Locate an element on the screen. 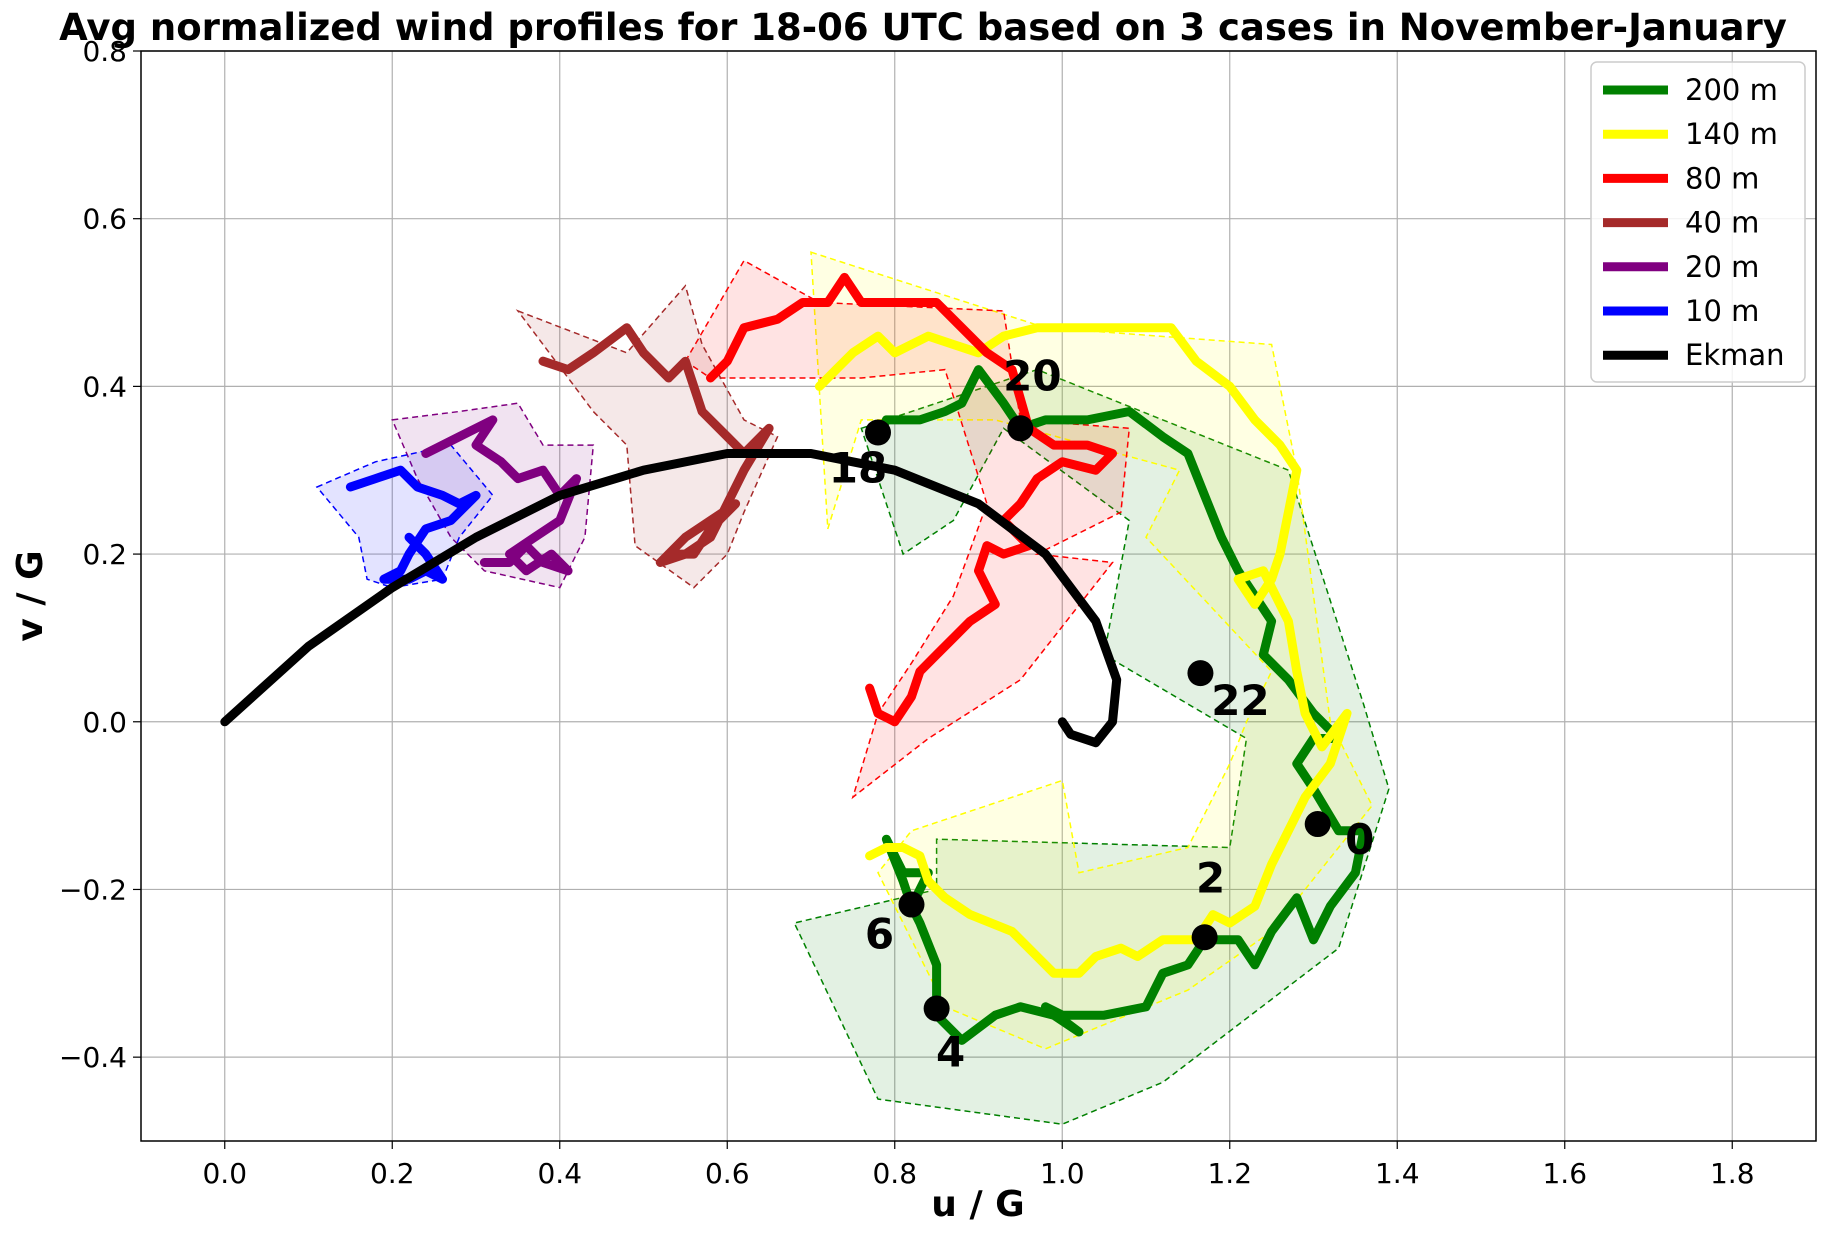  y-tick-label: 0.2 is located at coordinates (104, 554).